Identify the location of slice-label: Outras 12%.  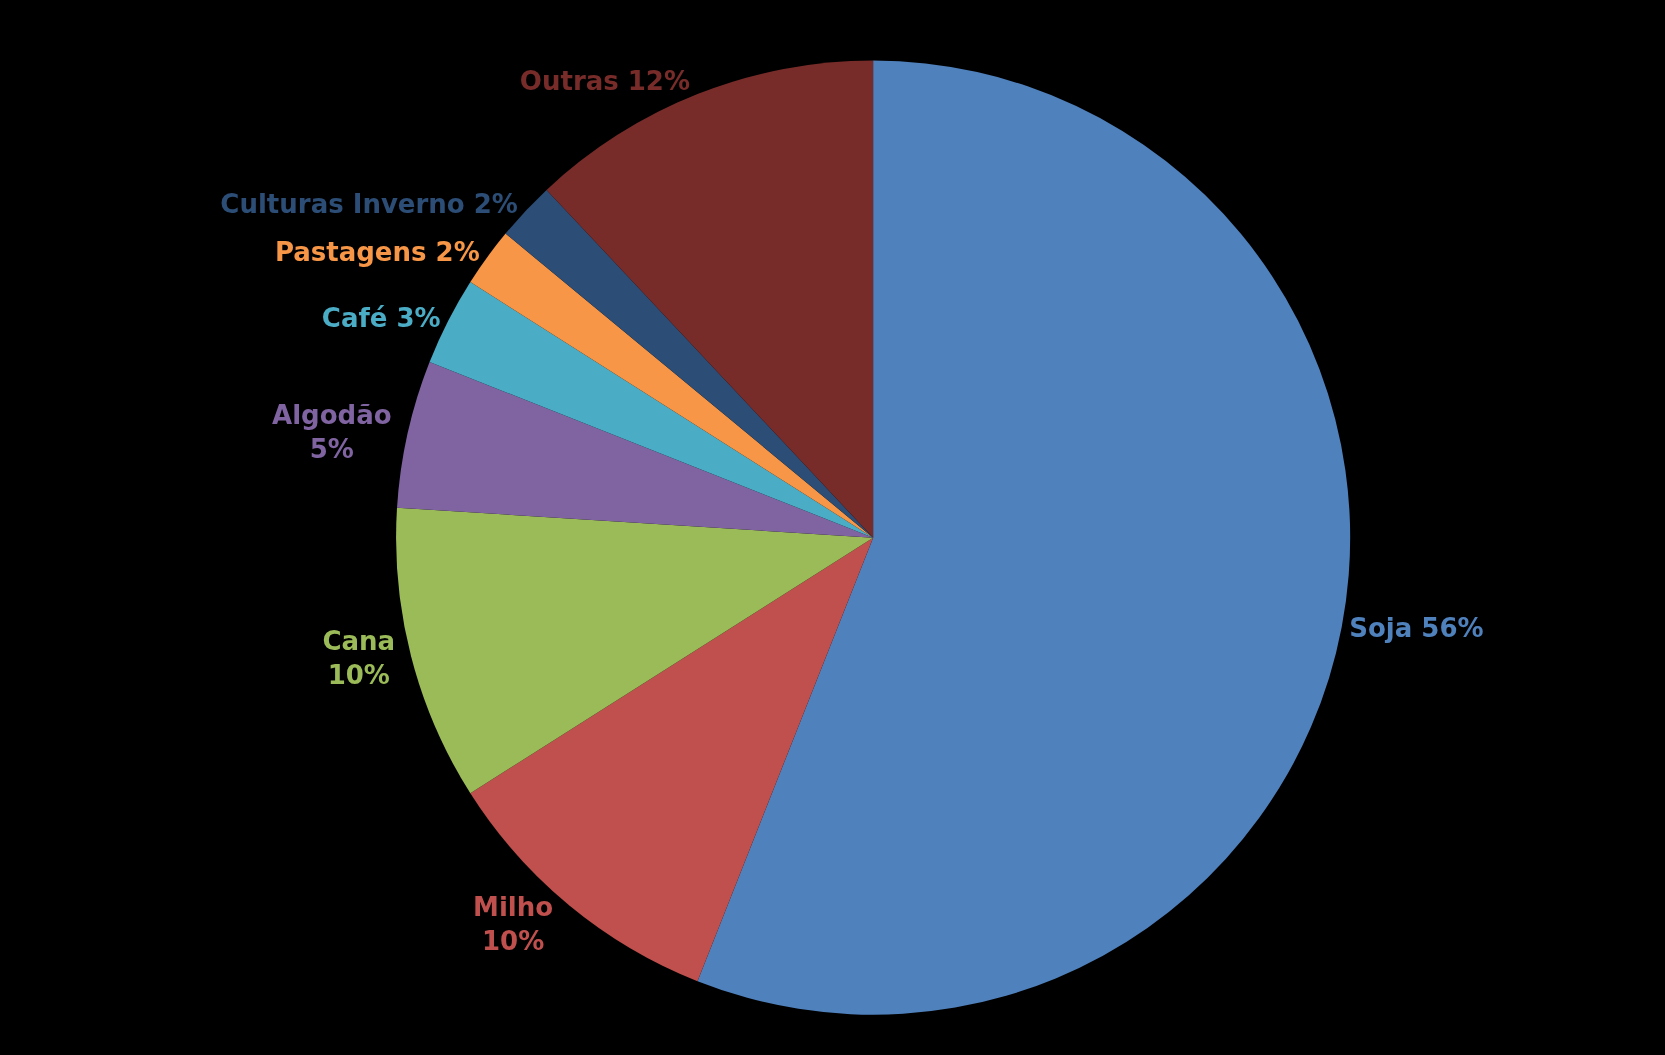
(605, 81).